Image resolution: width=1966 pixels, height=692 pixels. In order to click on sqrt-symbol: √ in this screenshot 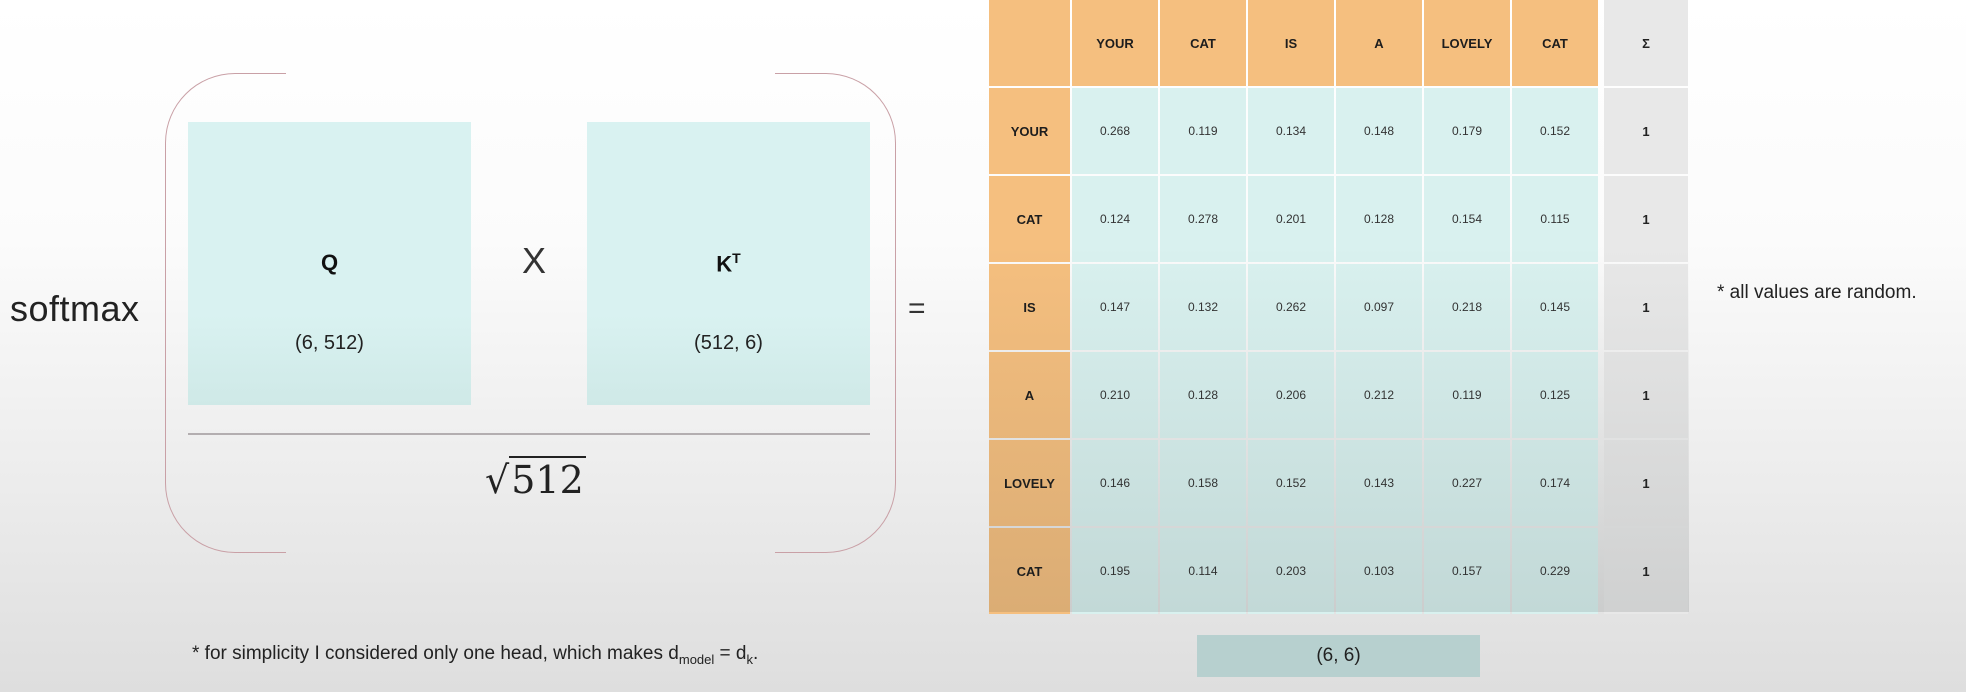, I will do `click(497, 480)`.